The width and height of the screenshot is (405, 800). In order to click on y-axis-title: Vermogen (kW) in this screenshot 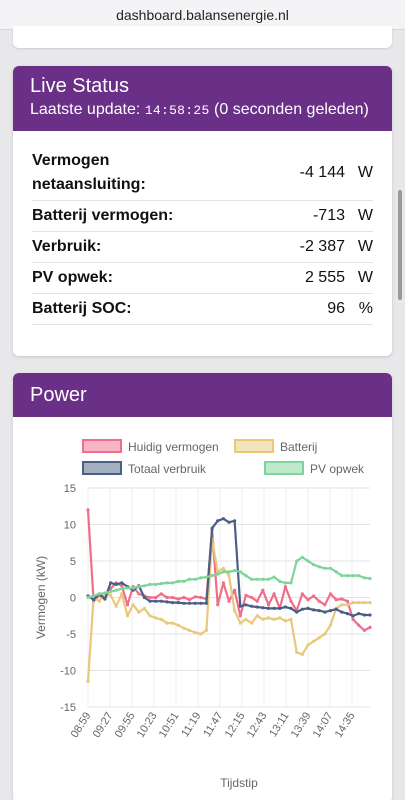, I will do `click(41, 597)`.